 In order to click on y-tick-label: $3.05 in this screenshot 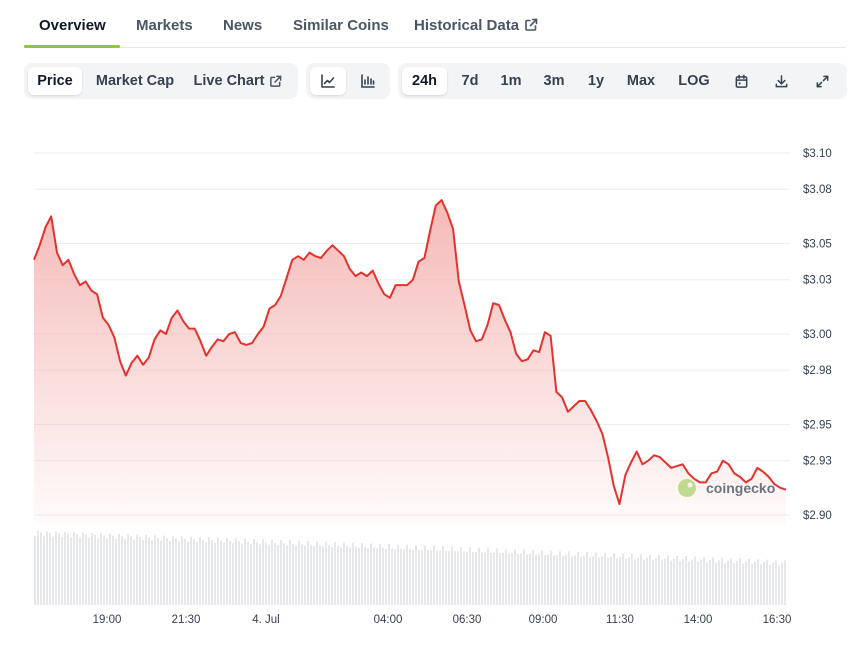, I will do `click(817, 245)`.